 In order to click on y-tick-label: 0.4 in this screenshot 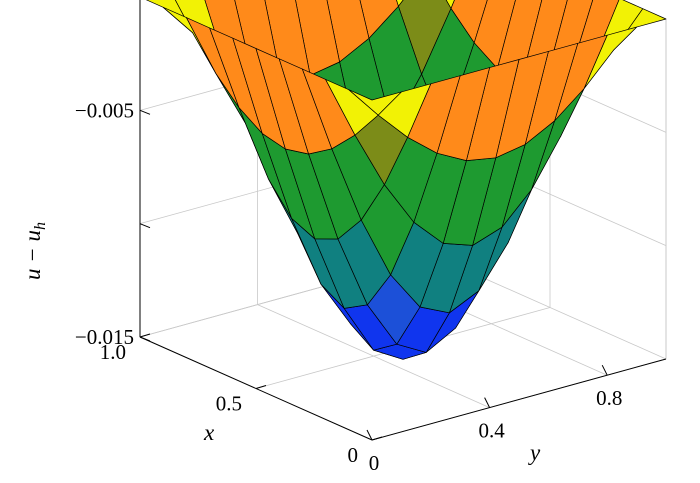, I will do `click(491, 431)`.